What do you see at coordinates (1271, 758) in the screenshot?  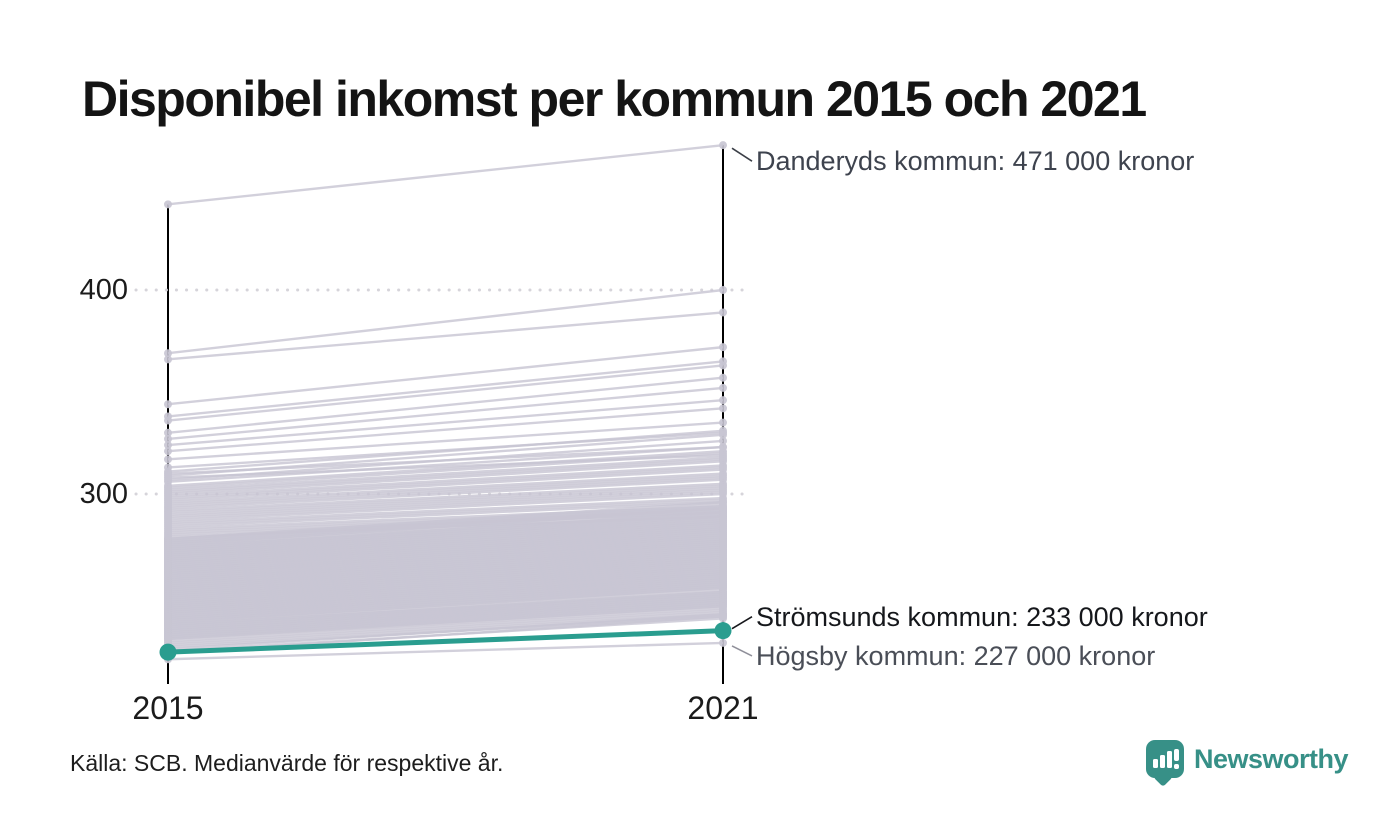 I see `newsworthy-wordmark: Newsworthy` at bounding box center [1271, 758].